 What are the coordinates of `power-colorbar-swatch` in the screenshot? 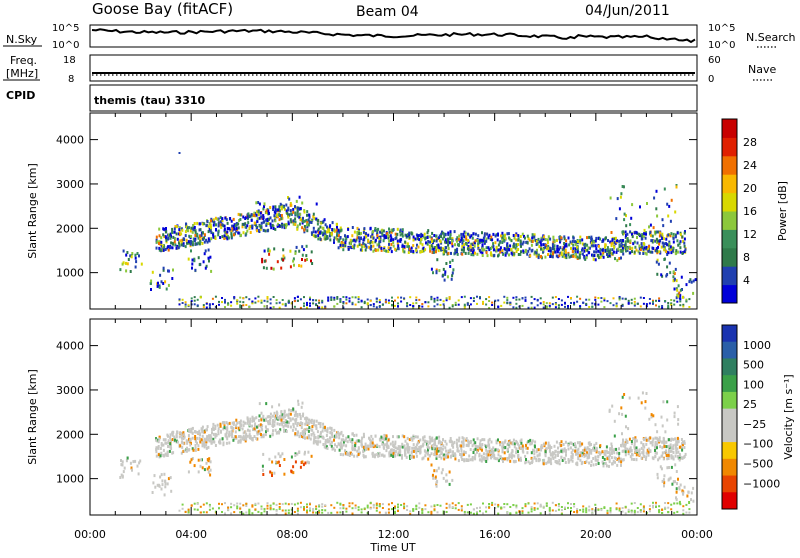 It's located at (729, 275).